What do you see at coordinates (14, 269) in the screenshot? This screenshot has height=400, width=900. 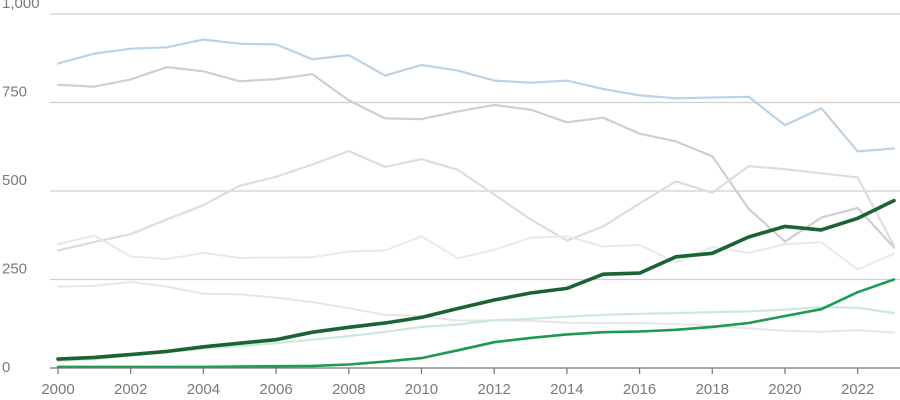 I see `y-tick-label: 250` at bounding box center [14, 269].